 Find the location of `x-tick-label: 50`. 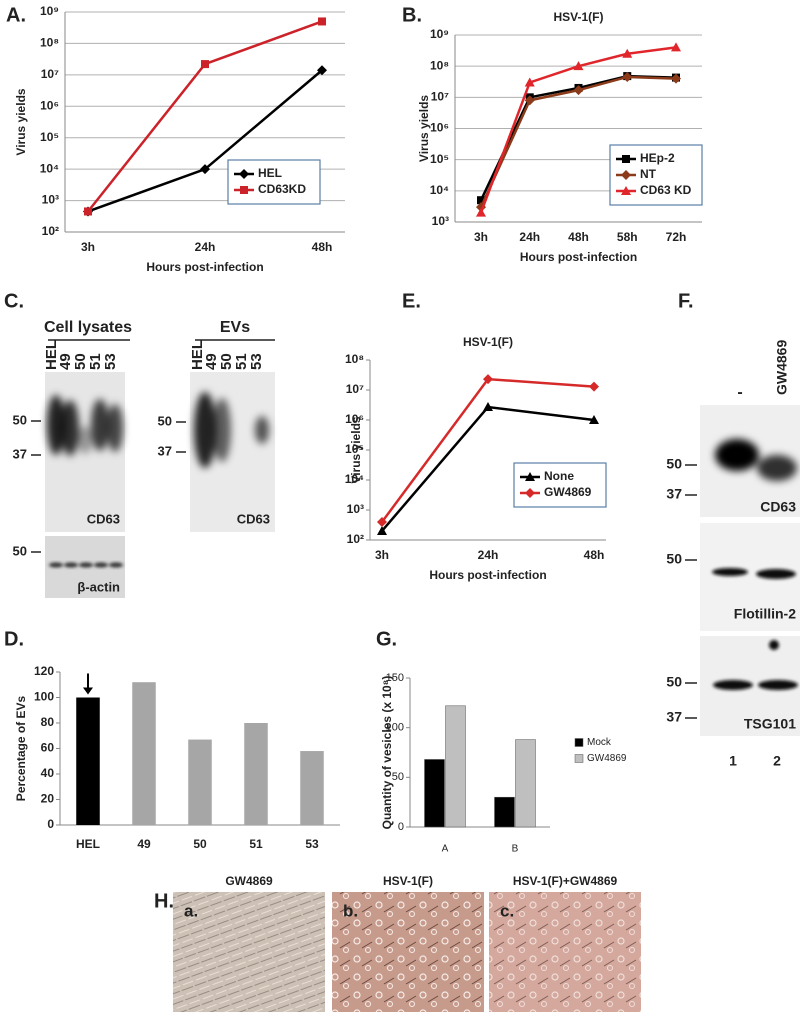

x-tick-label: 50 is located at coordinates (200, 844).